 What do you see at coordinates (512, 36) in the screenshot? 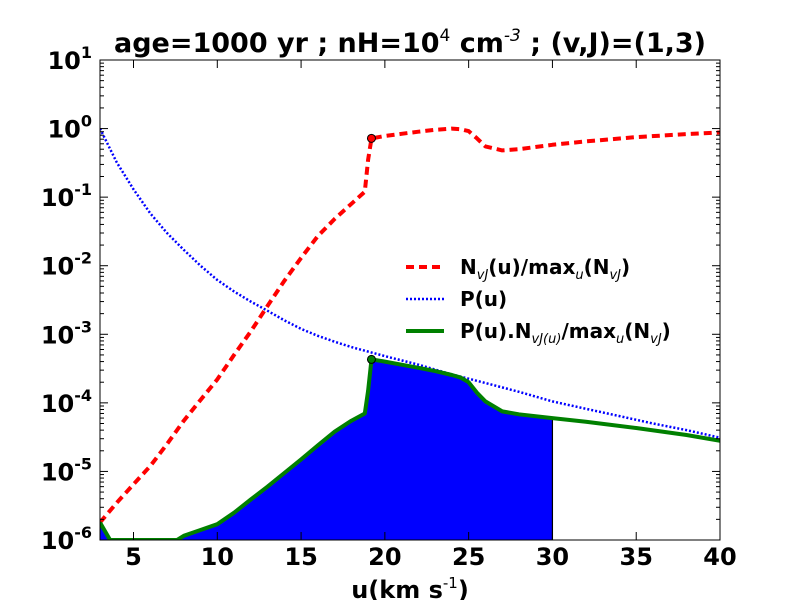
I see `title-sup2: -3` at bounding box center [512, 36].